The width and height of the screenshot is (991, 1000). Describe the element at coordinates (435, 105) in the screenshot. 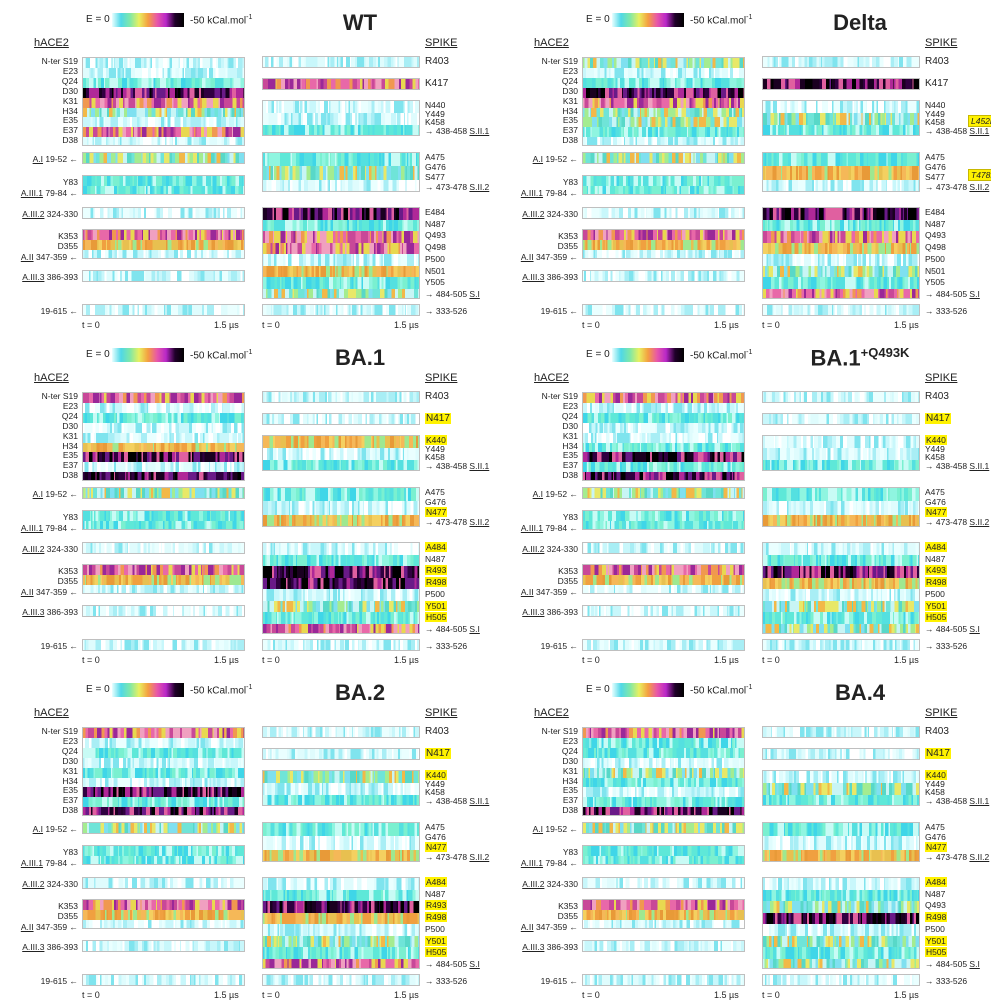

I see `spike-residue-label: N440` at that location.